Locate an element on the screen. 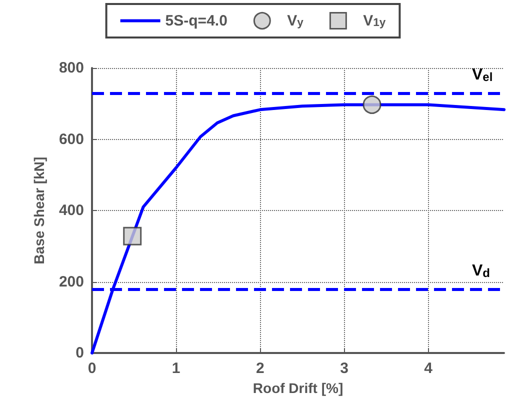 The image size is (506, 414). y-tick-label: 800 is located at coordinates (71, 68).